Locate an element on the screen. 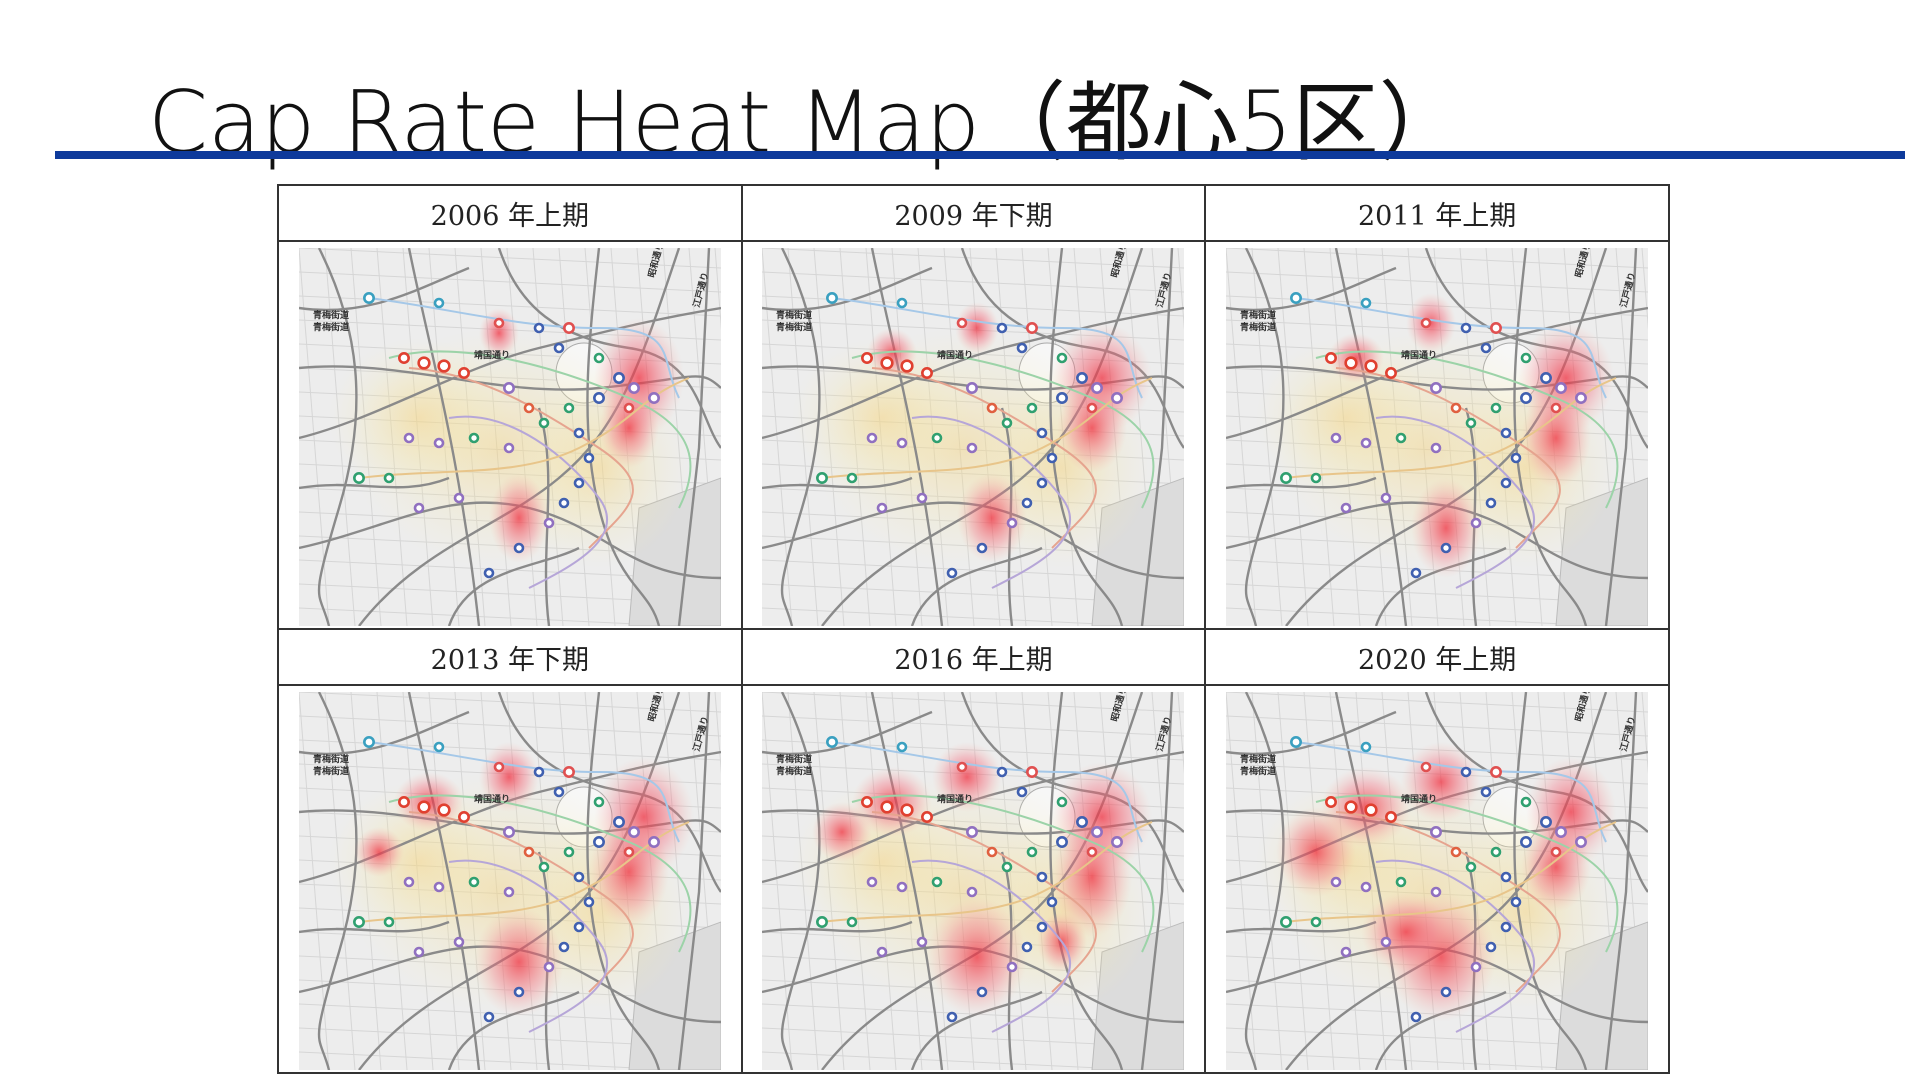  panel-label: 2016 年上期 is located at coordinates (973, 657).